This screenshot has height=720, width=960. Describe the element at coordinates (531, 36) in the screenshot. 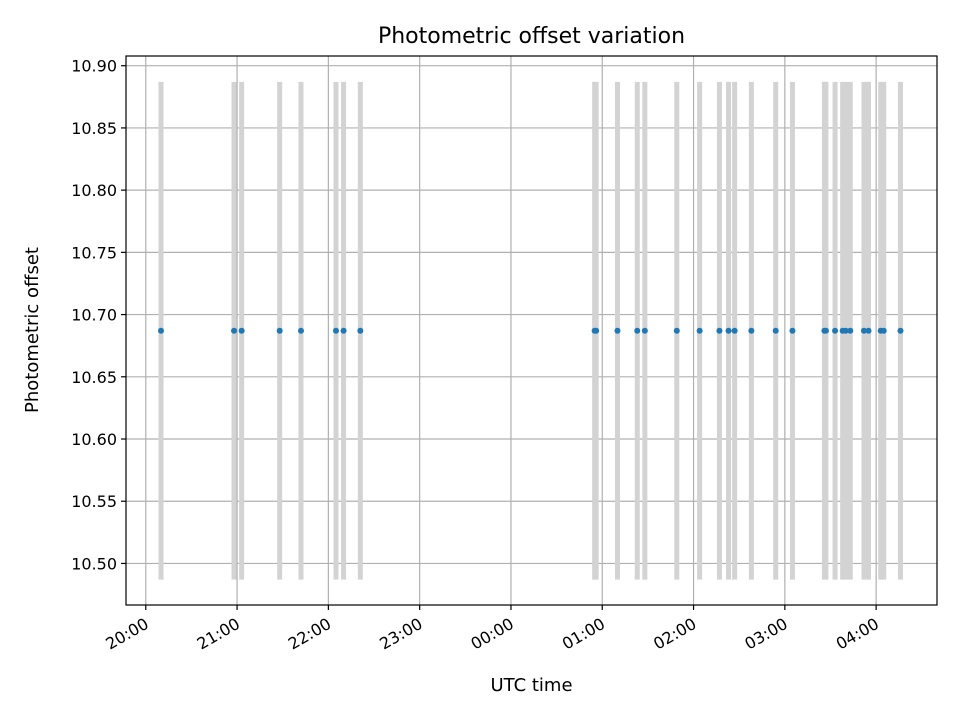

I see `chart-title: Photometric offset variation` at that location.